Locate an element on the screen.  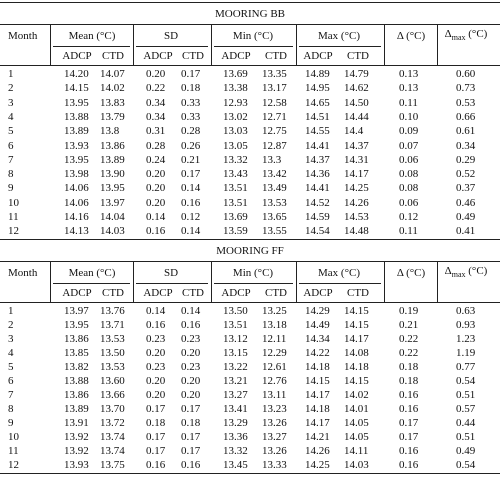
value-cell: 0.21 is located at coordinates (191, 159).